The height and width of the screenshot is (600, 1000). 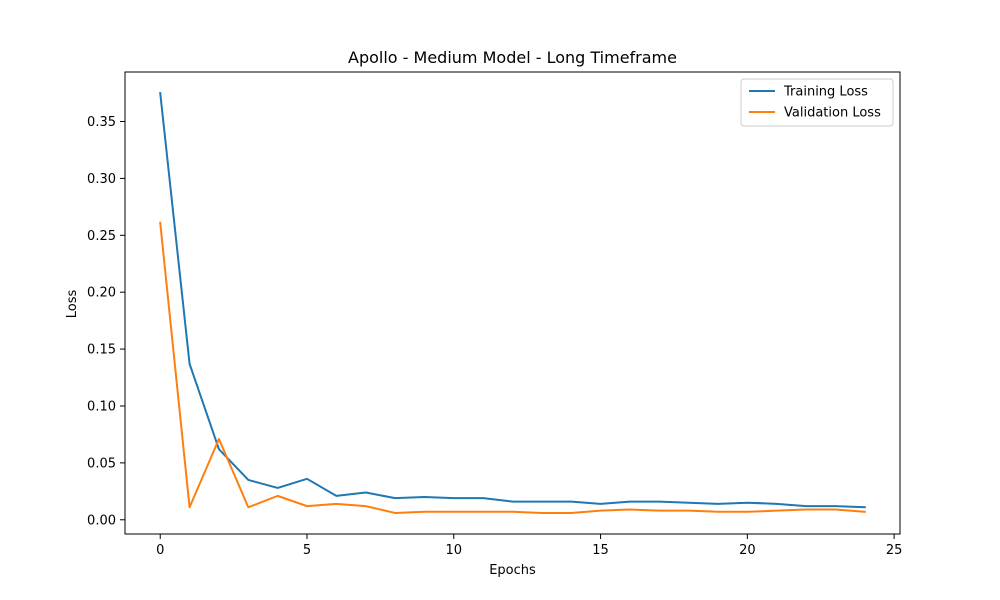 I want to click on y-tick-label: 0.15, so click(x=101, y=350).